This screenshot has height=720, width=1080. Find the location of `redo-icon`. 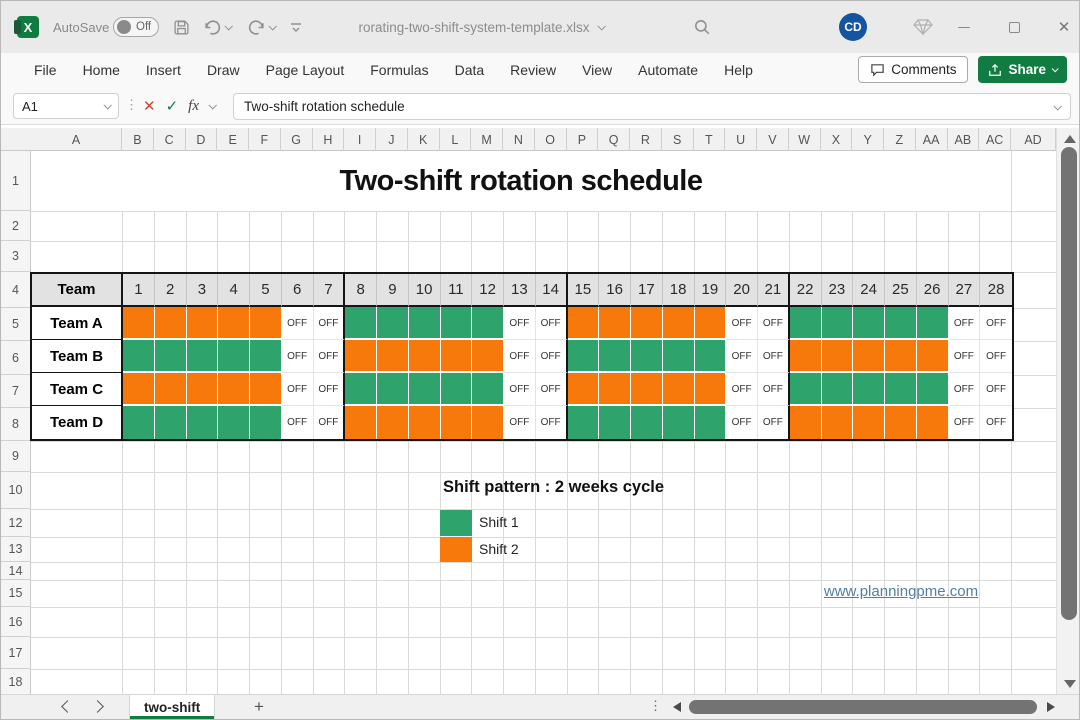

redo-icon is located at coordinates (262, 27).